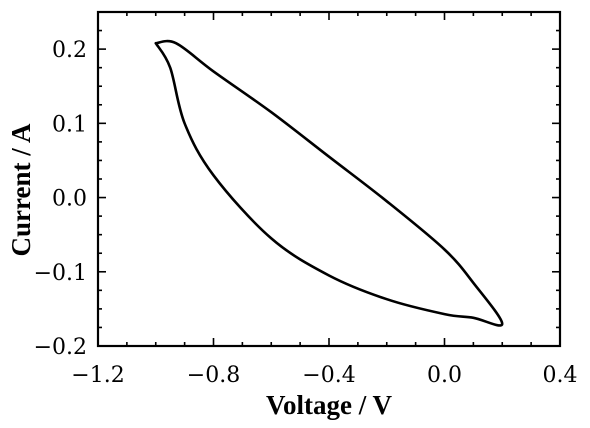 The image size is (590, 428). I want to click on y-tick-label: −0.2, so click(60, 347).